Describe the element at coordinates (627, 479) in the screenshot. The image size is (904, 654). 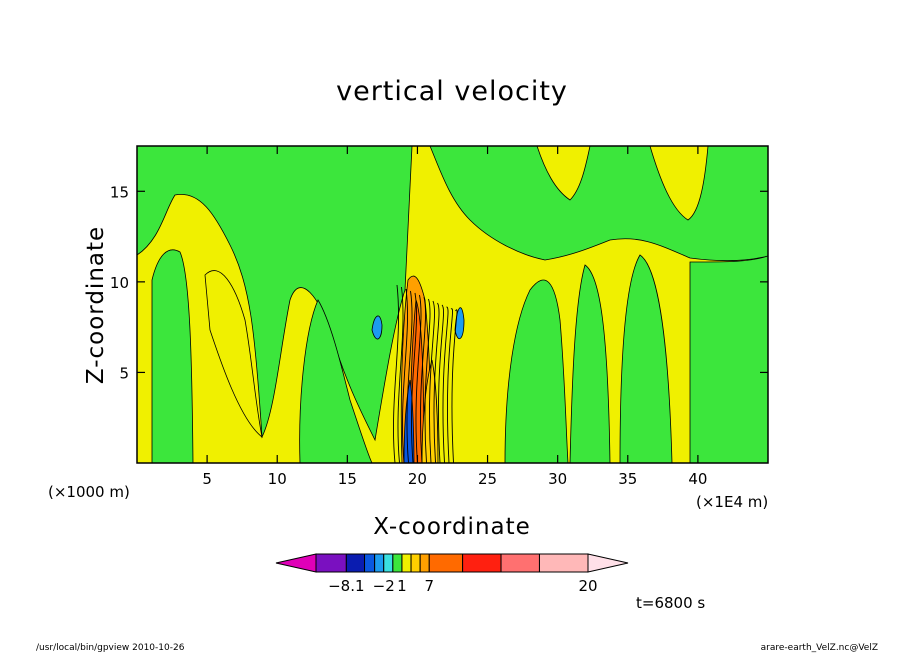
I see `x-tick-label: 35` at that location.